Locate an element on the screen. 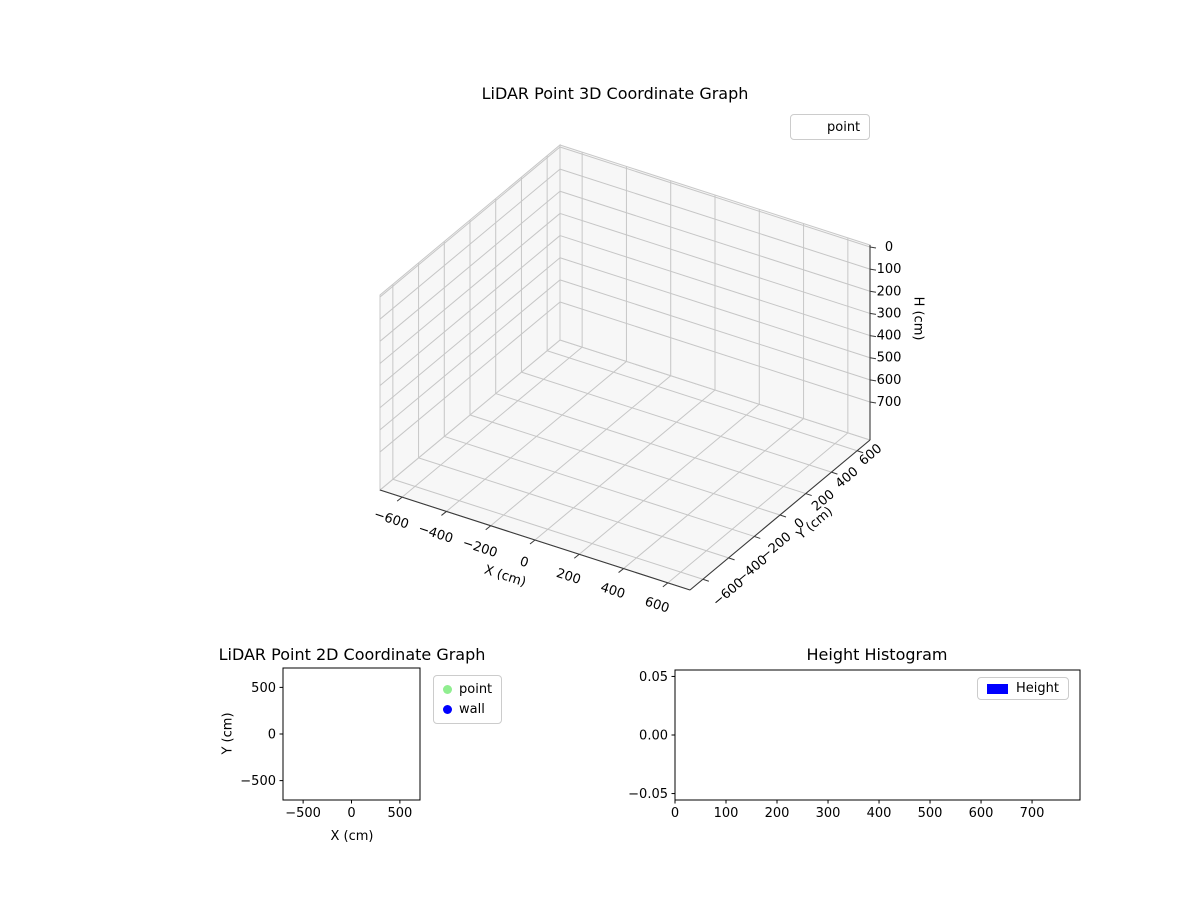 The width and height of the screenshot is (1200, 900). legend-entry-wall: wall is located at coordinates (467, 709).